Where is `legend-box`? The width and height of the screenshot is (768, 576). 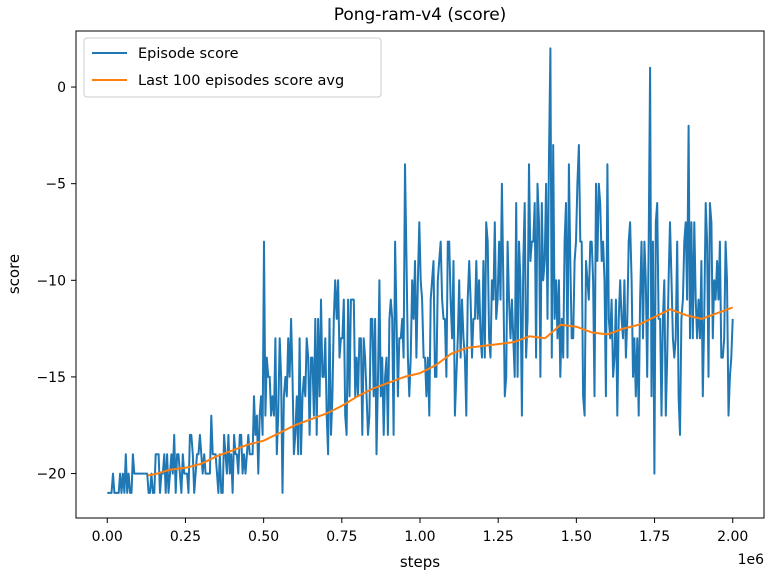
legend-box is located at coordinates (232, 67).